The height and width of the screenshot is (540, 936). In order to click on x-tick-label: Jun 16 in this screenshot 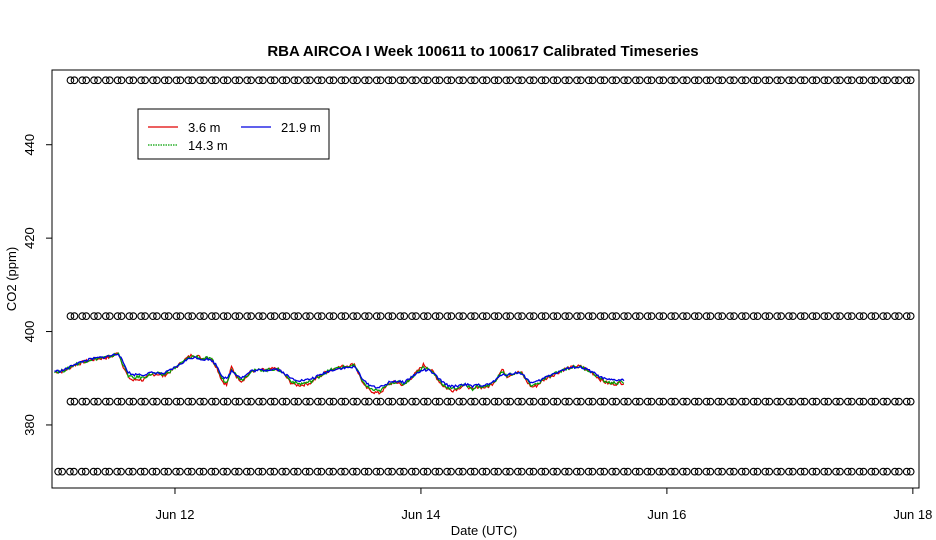, I will do `click(666, 514)`.